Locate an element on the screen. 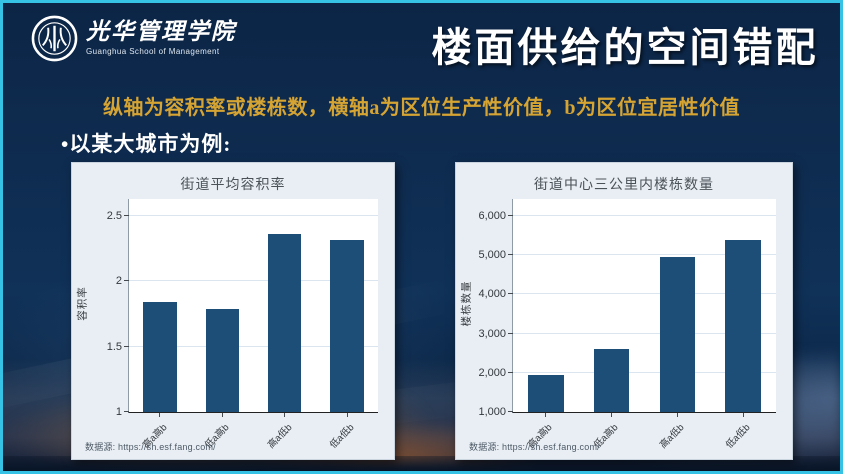  y-tick-label: 2.5 is located at coordinates (114, 216).